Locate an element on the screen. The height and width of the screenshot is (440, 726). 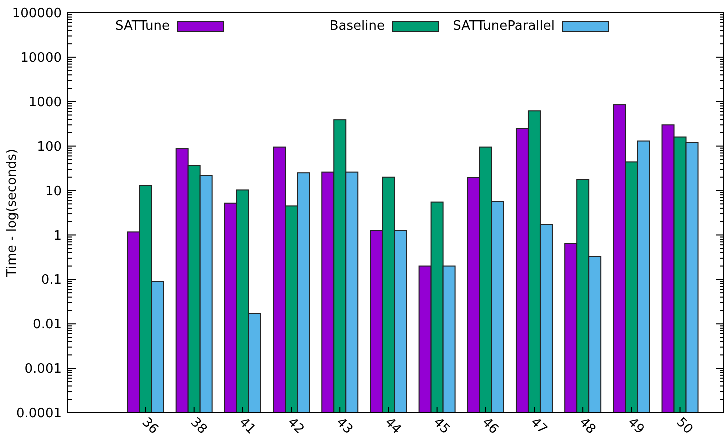
x-tick-label: 49 is located at coordinates (636, 426).